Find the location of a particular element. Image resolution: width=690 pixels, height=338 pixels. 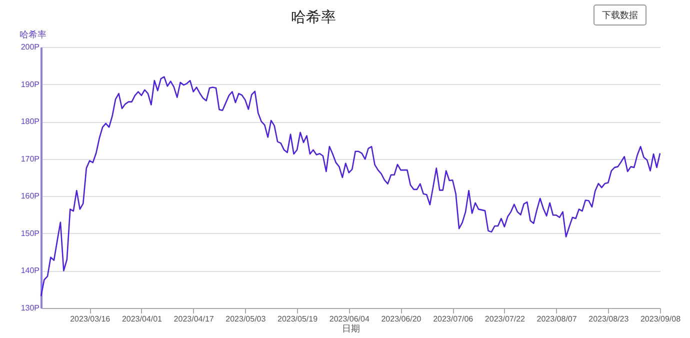

x-axis-title: 日期 is located at coordinates (351, 329).